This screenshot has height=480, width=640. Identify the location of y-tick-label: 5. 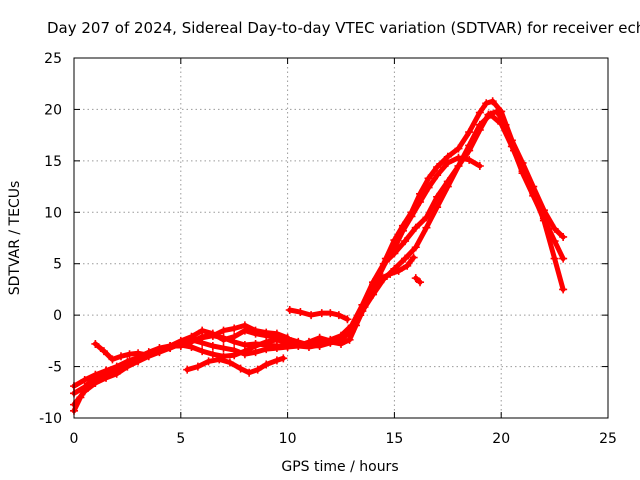
(57, 265).